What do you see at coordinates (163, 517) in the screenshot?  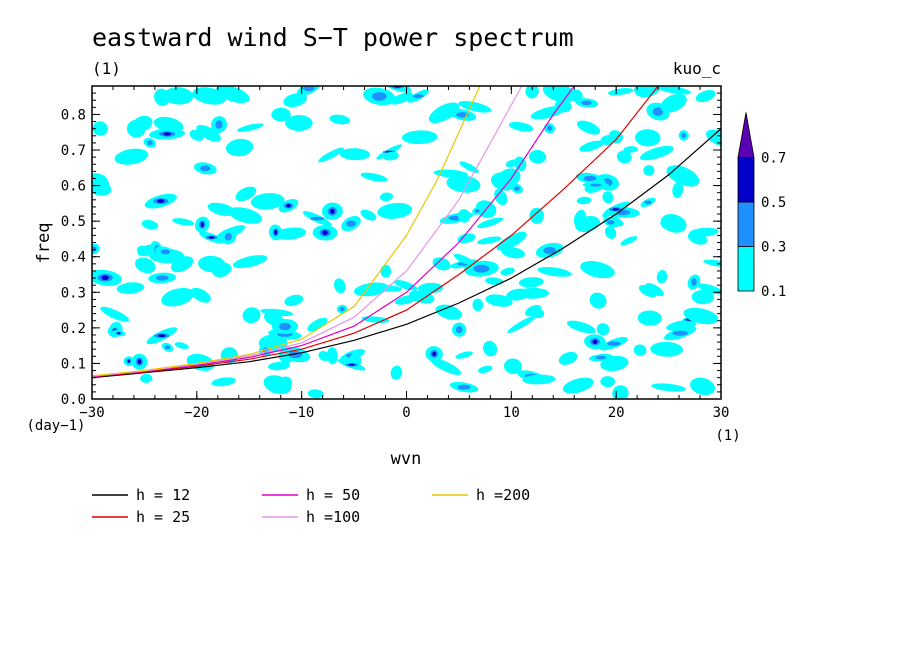 I see `legend-label: h = 25` at bounding box center [163, 517].